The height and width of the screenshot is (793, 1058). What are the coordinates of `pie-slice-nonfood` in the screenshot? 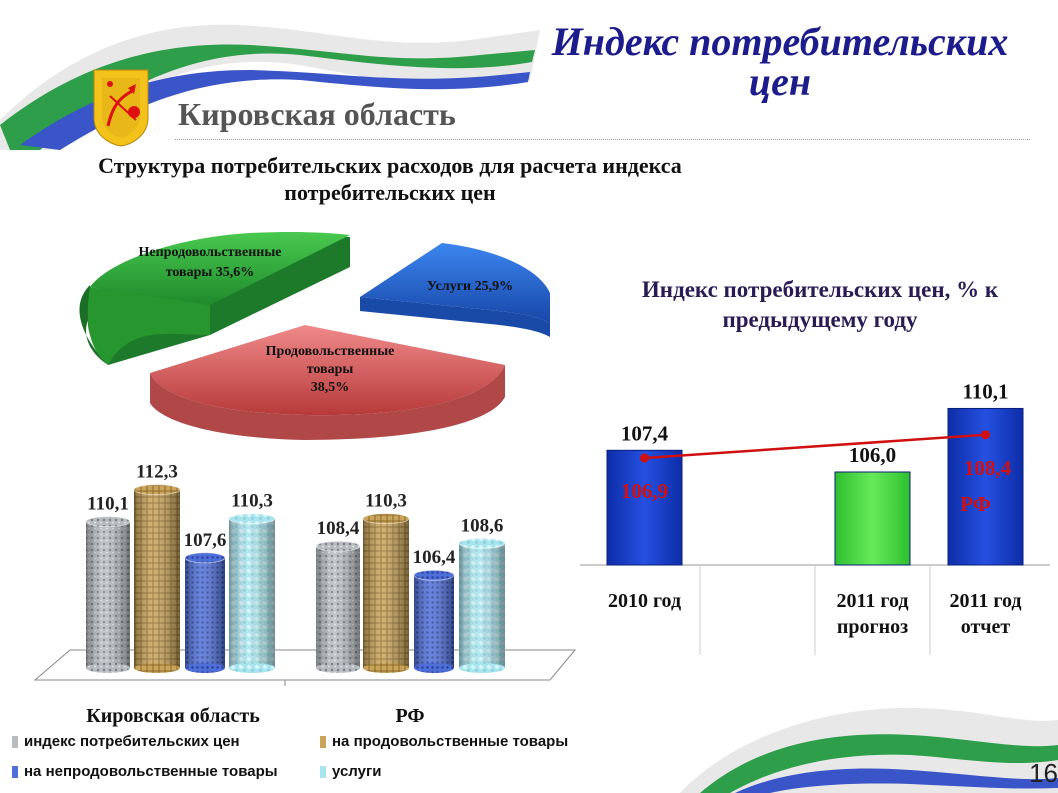 It's located at (215, 298).